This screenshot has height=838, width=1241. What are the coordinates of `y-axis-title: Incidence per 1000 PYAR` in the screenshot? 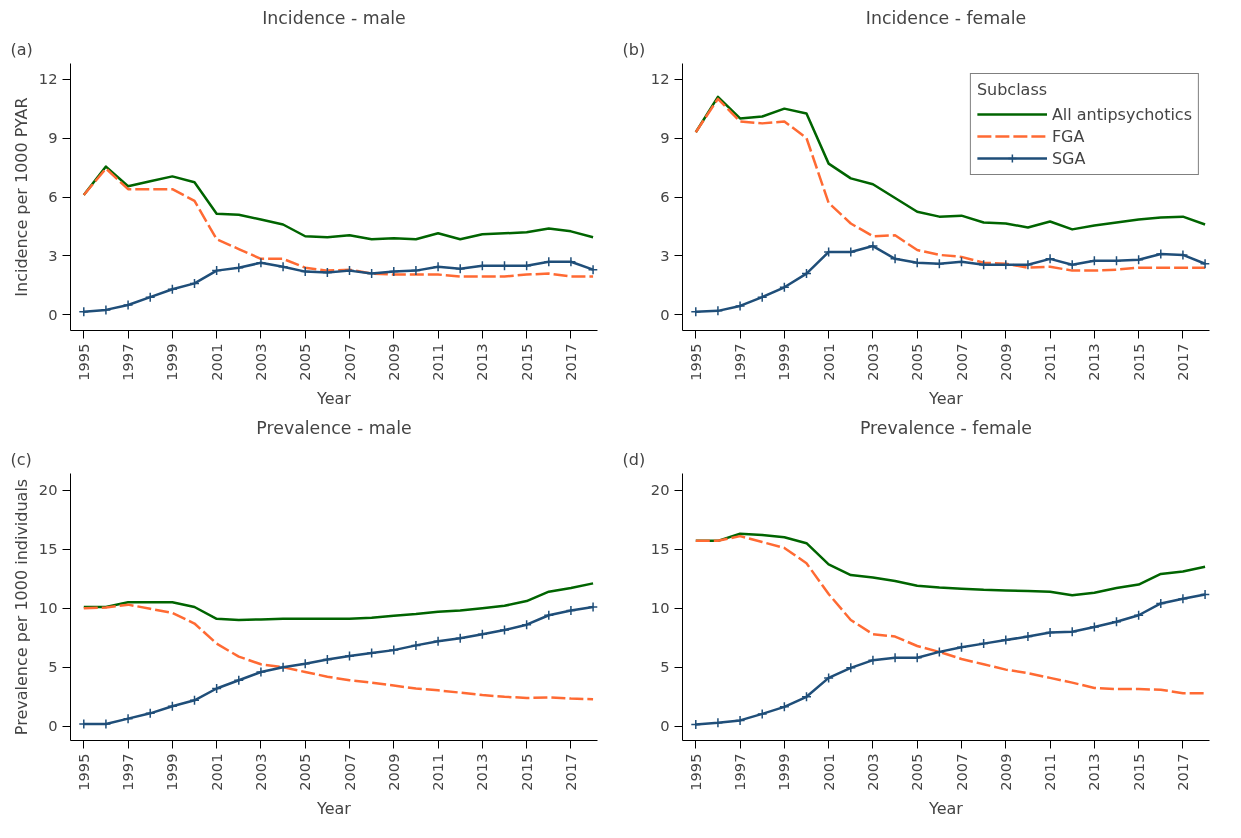 It's located at (21, 197).